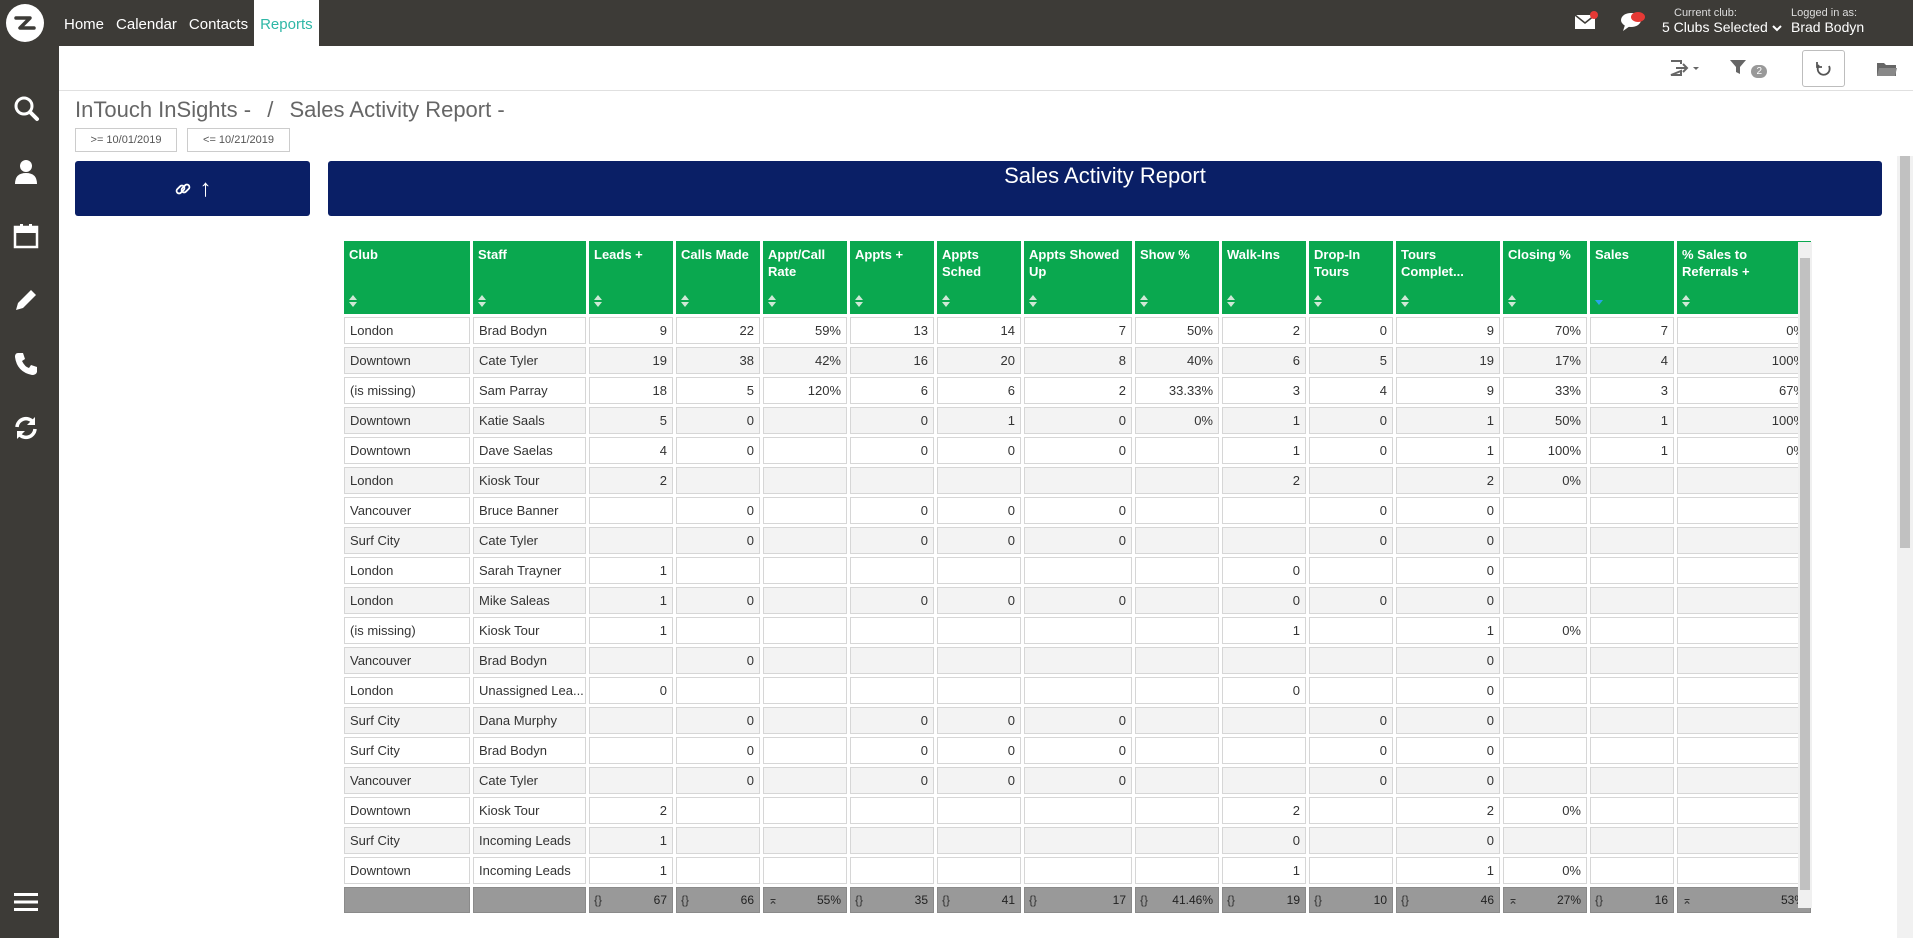  What do you see at coordinates (1686, 68) in the screenshot?
I see `export-icon` at bounding box center [1686, 68].